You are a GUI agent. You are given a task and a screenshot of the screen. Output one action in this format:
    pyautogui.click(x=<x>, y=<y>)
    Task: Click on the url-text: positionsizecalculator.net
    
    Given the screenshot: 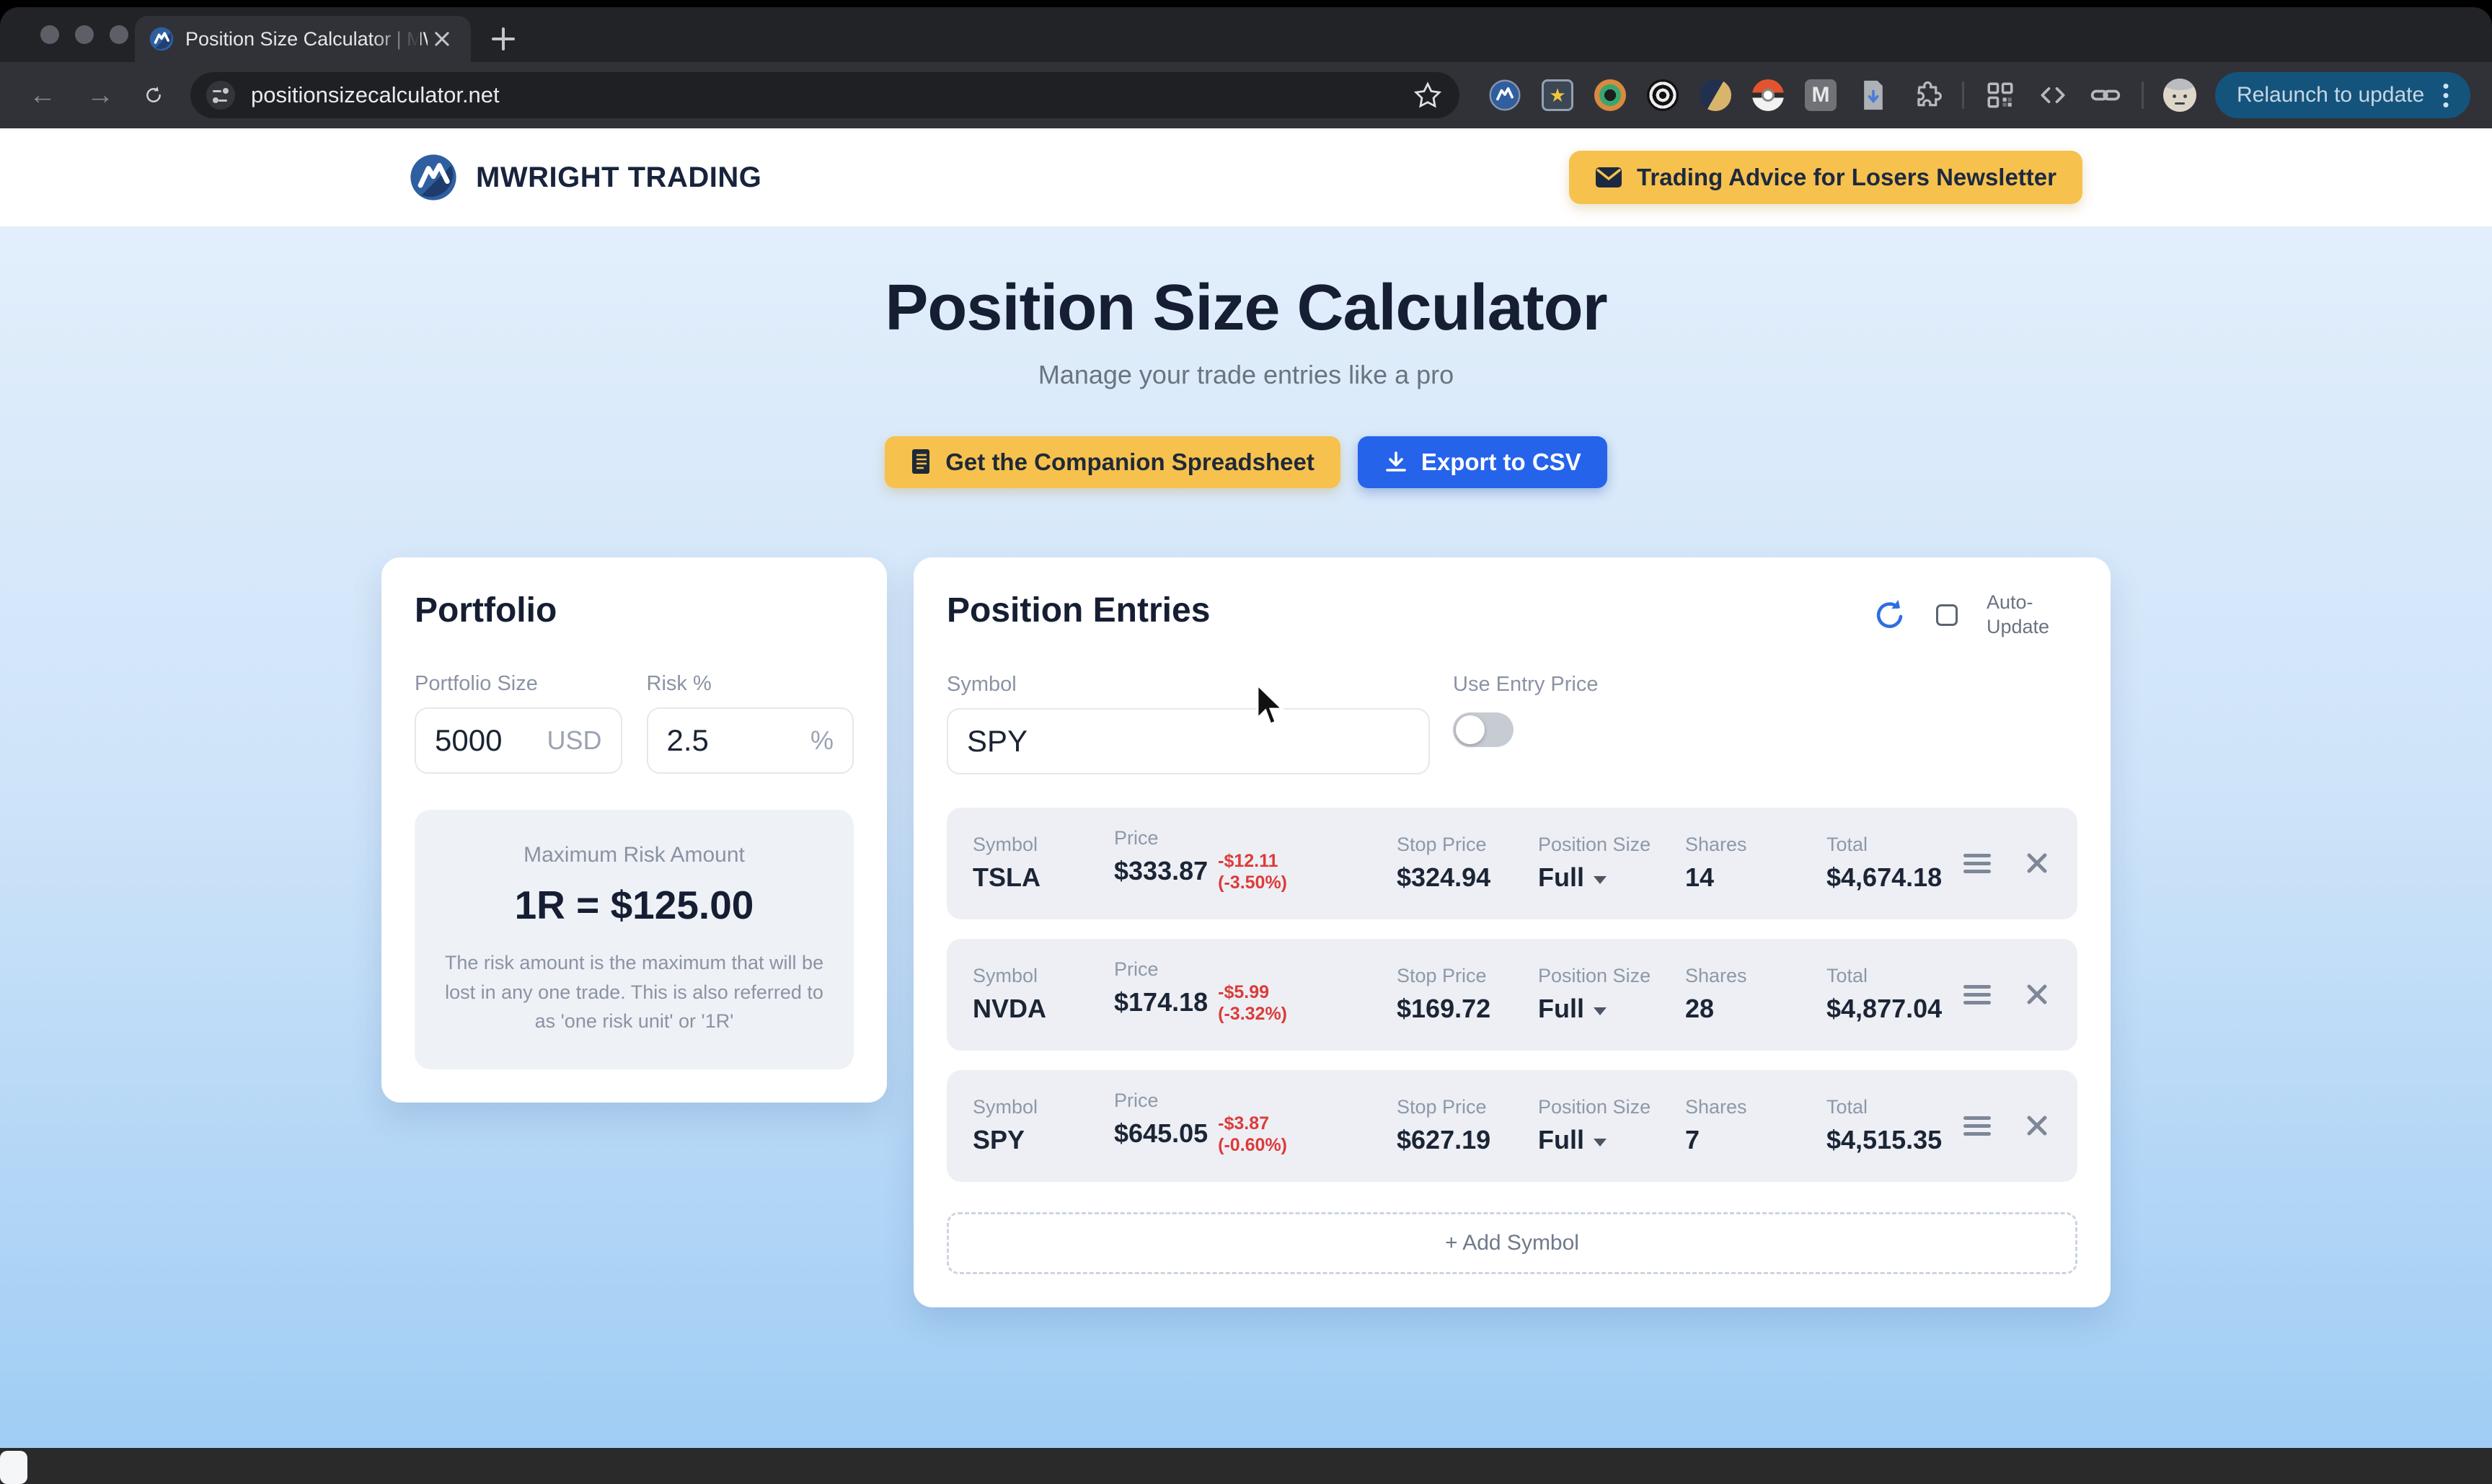 What is the action you would take?
    pyautogui.click(x=375, y=94)
    